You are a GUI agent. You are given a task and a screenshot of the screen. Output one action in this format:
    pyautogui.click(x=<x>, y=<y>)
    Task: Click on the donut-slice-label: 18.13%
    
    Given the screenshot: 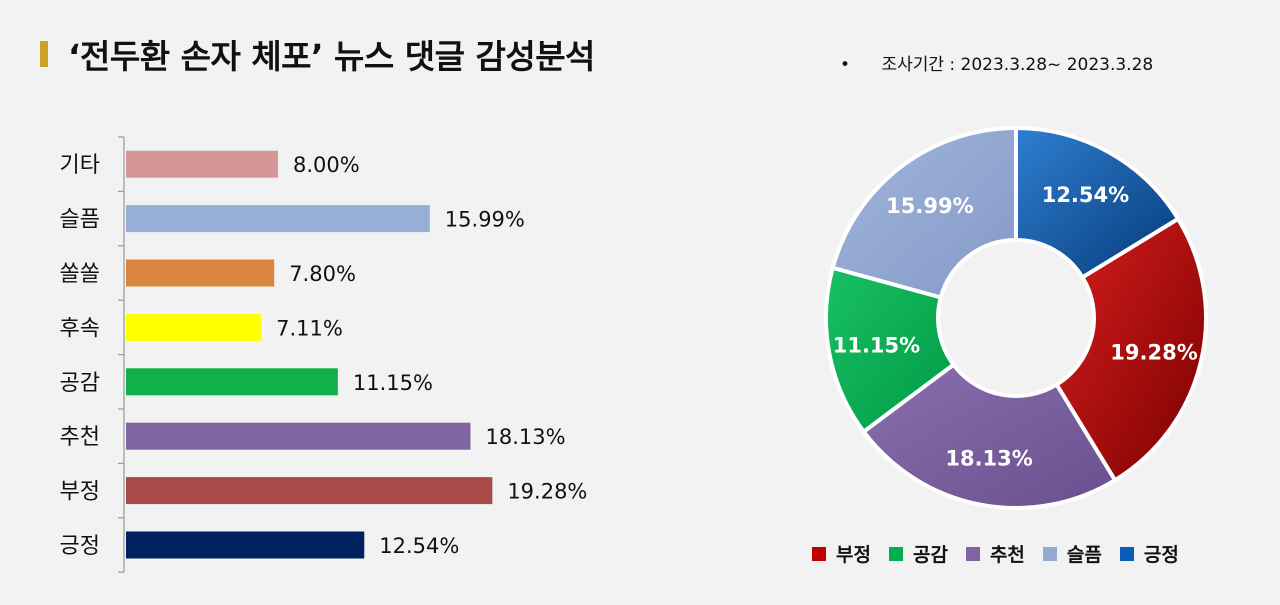 What is the action you would take?
    pyautogui.click(x=988, y=458)
    